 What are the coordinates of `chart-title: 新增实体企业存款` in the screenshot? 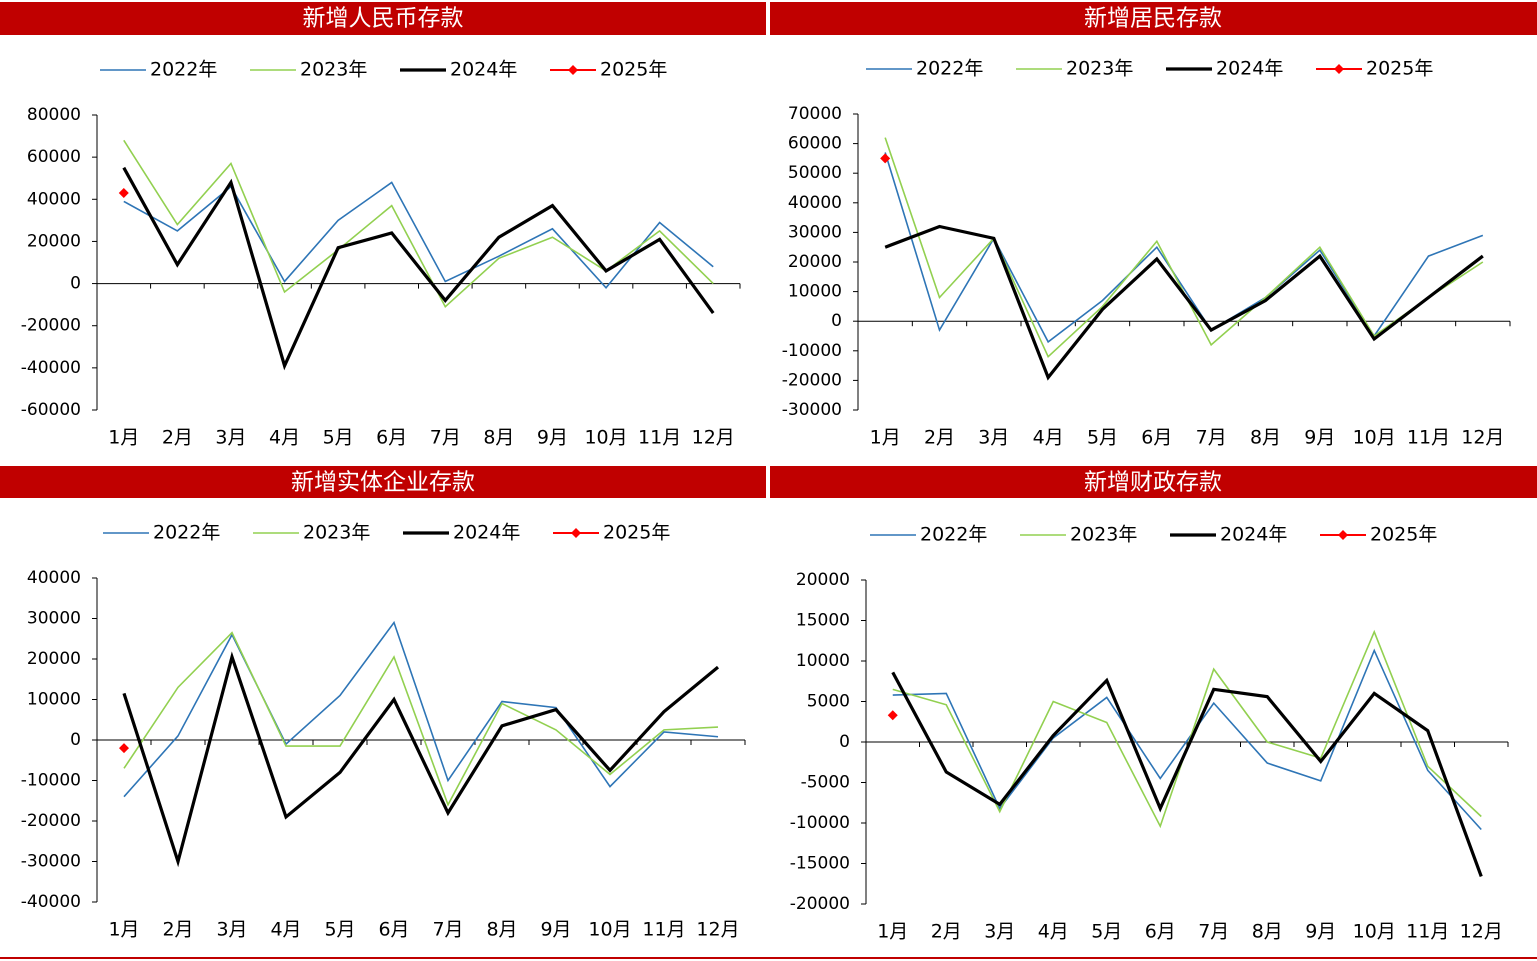 It's located at (383, 483).